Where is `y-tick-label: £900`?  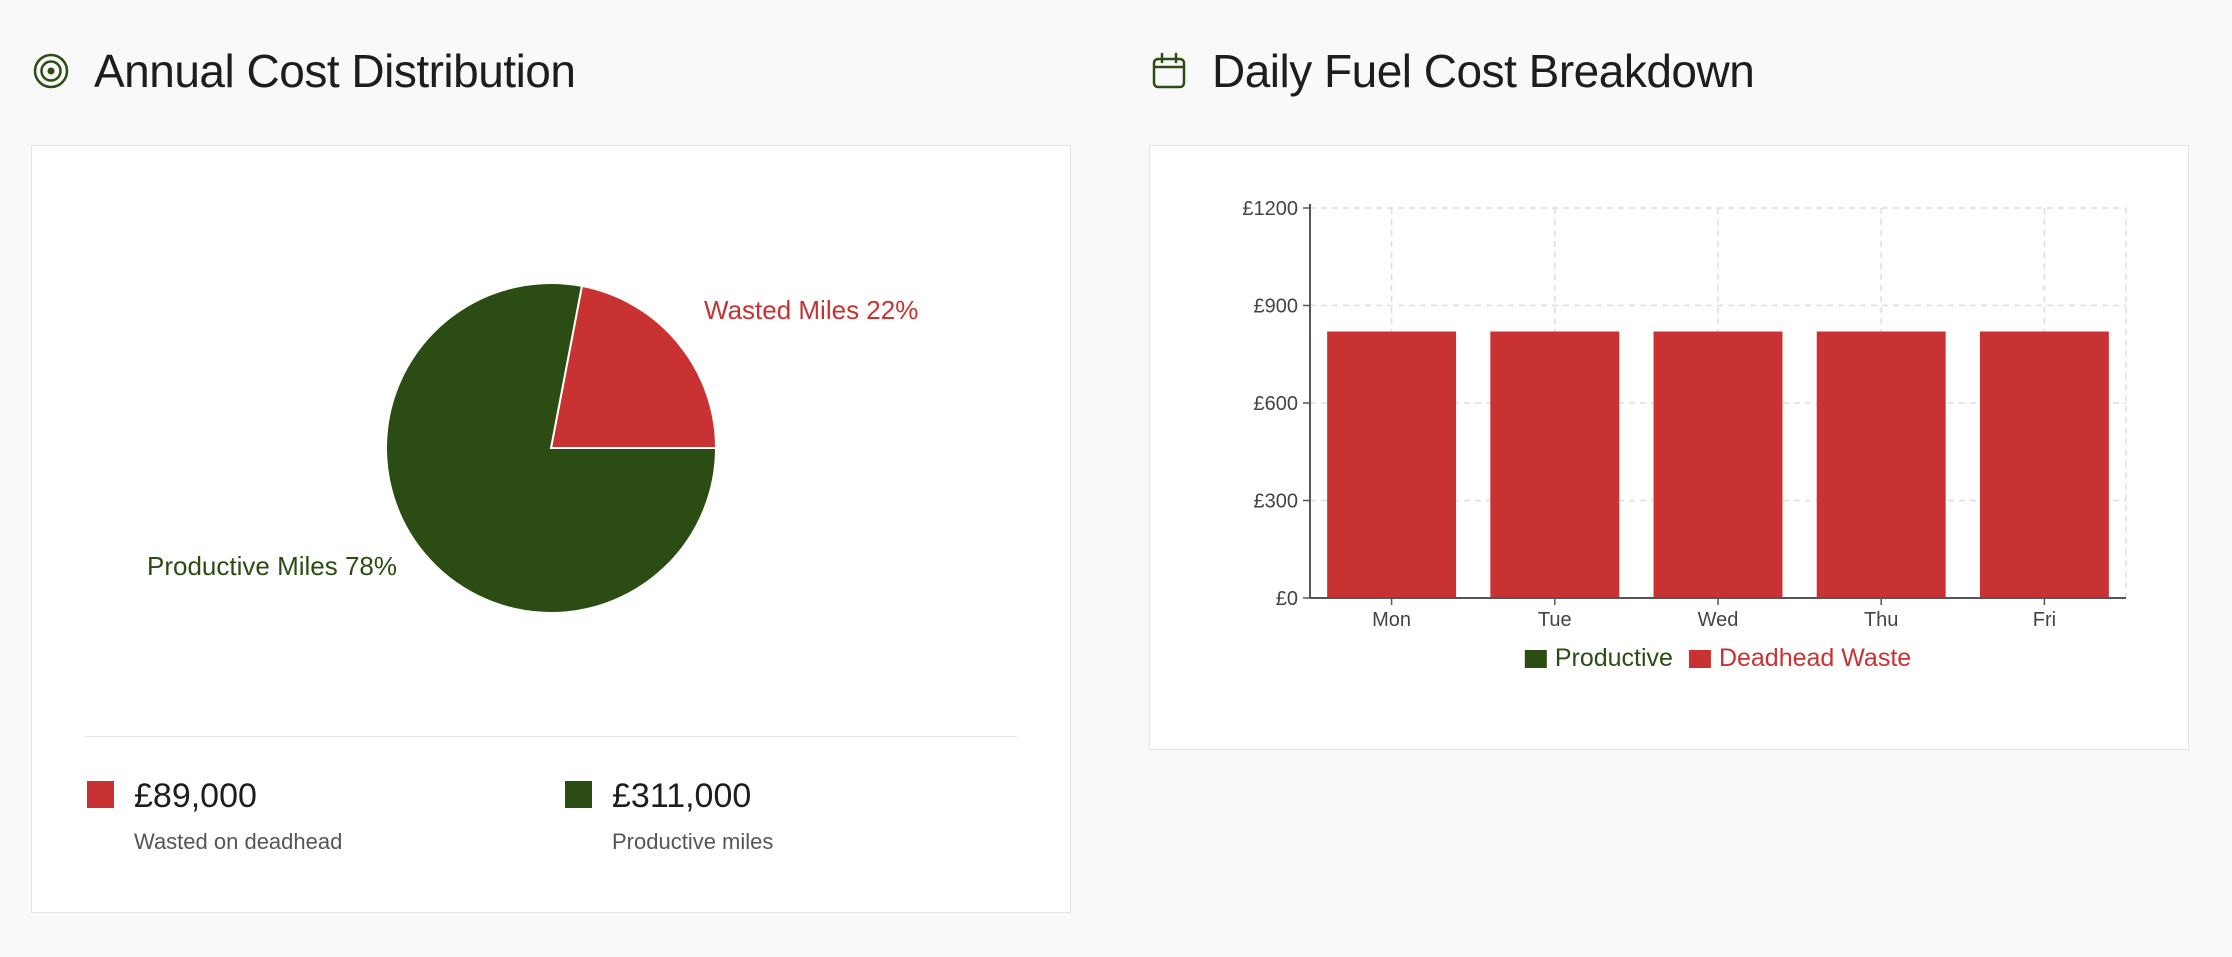
y-tick-label: £900 is located at coordinates (1276, 307).